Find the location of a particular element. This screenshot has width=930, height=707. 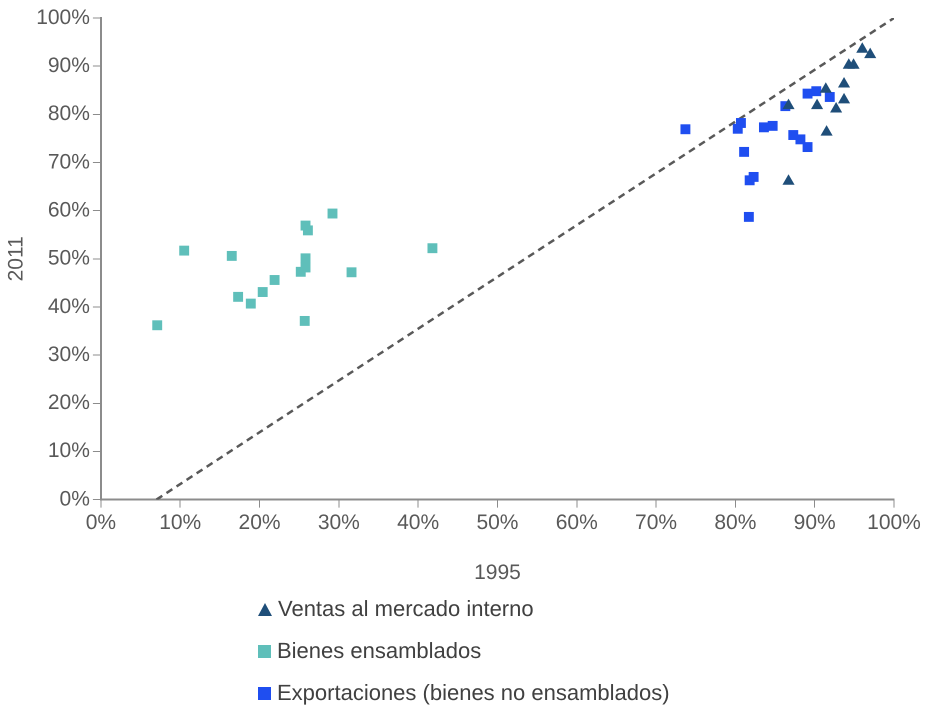

y-tick-label: 30% is located at coordinates (69, 354).